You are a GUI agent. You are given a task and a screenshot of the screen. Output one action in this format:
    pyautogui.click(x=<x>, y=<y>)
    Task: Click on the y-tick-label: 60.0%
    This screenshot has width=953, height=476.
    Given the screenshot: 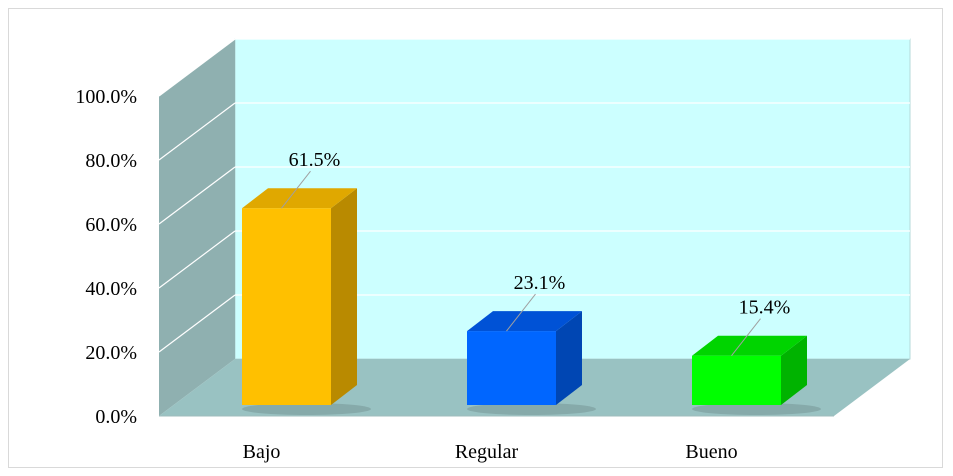 What is the action you would take?
    pyautogui.click(x=111, y=225)
    